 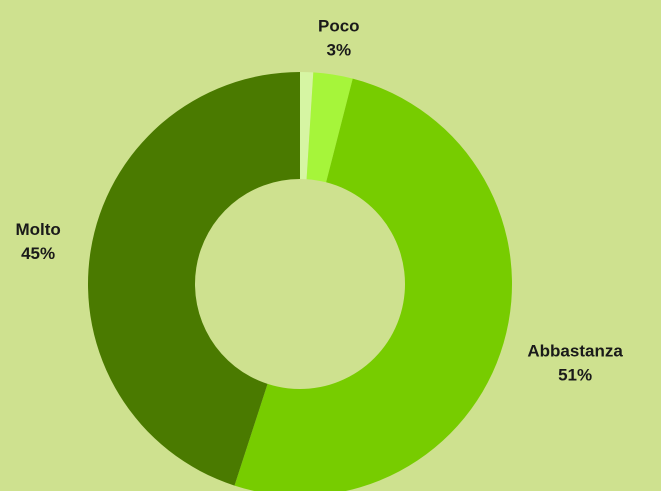 What do you see at coordinates (575, 374) in the screenshot?
I see `slice-value-label: 51%` at bounding box center [575, 374].